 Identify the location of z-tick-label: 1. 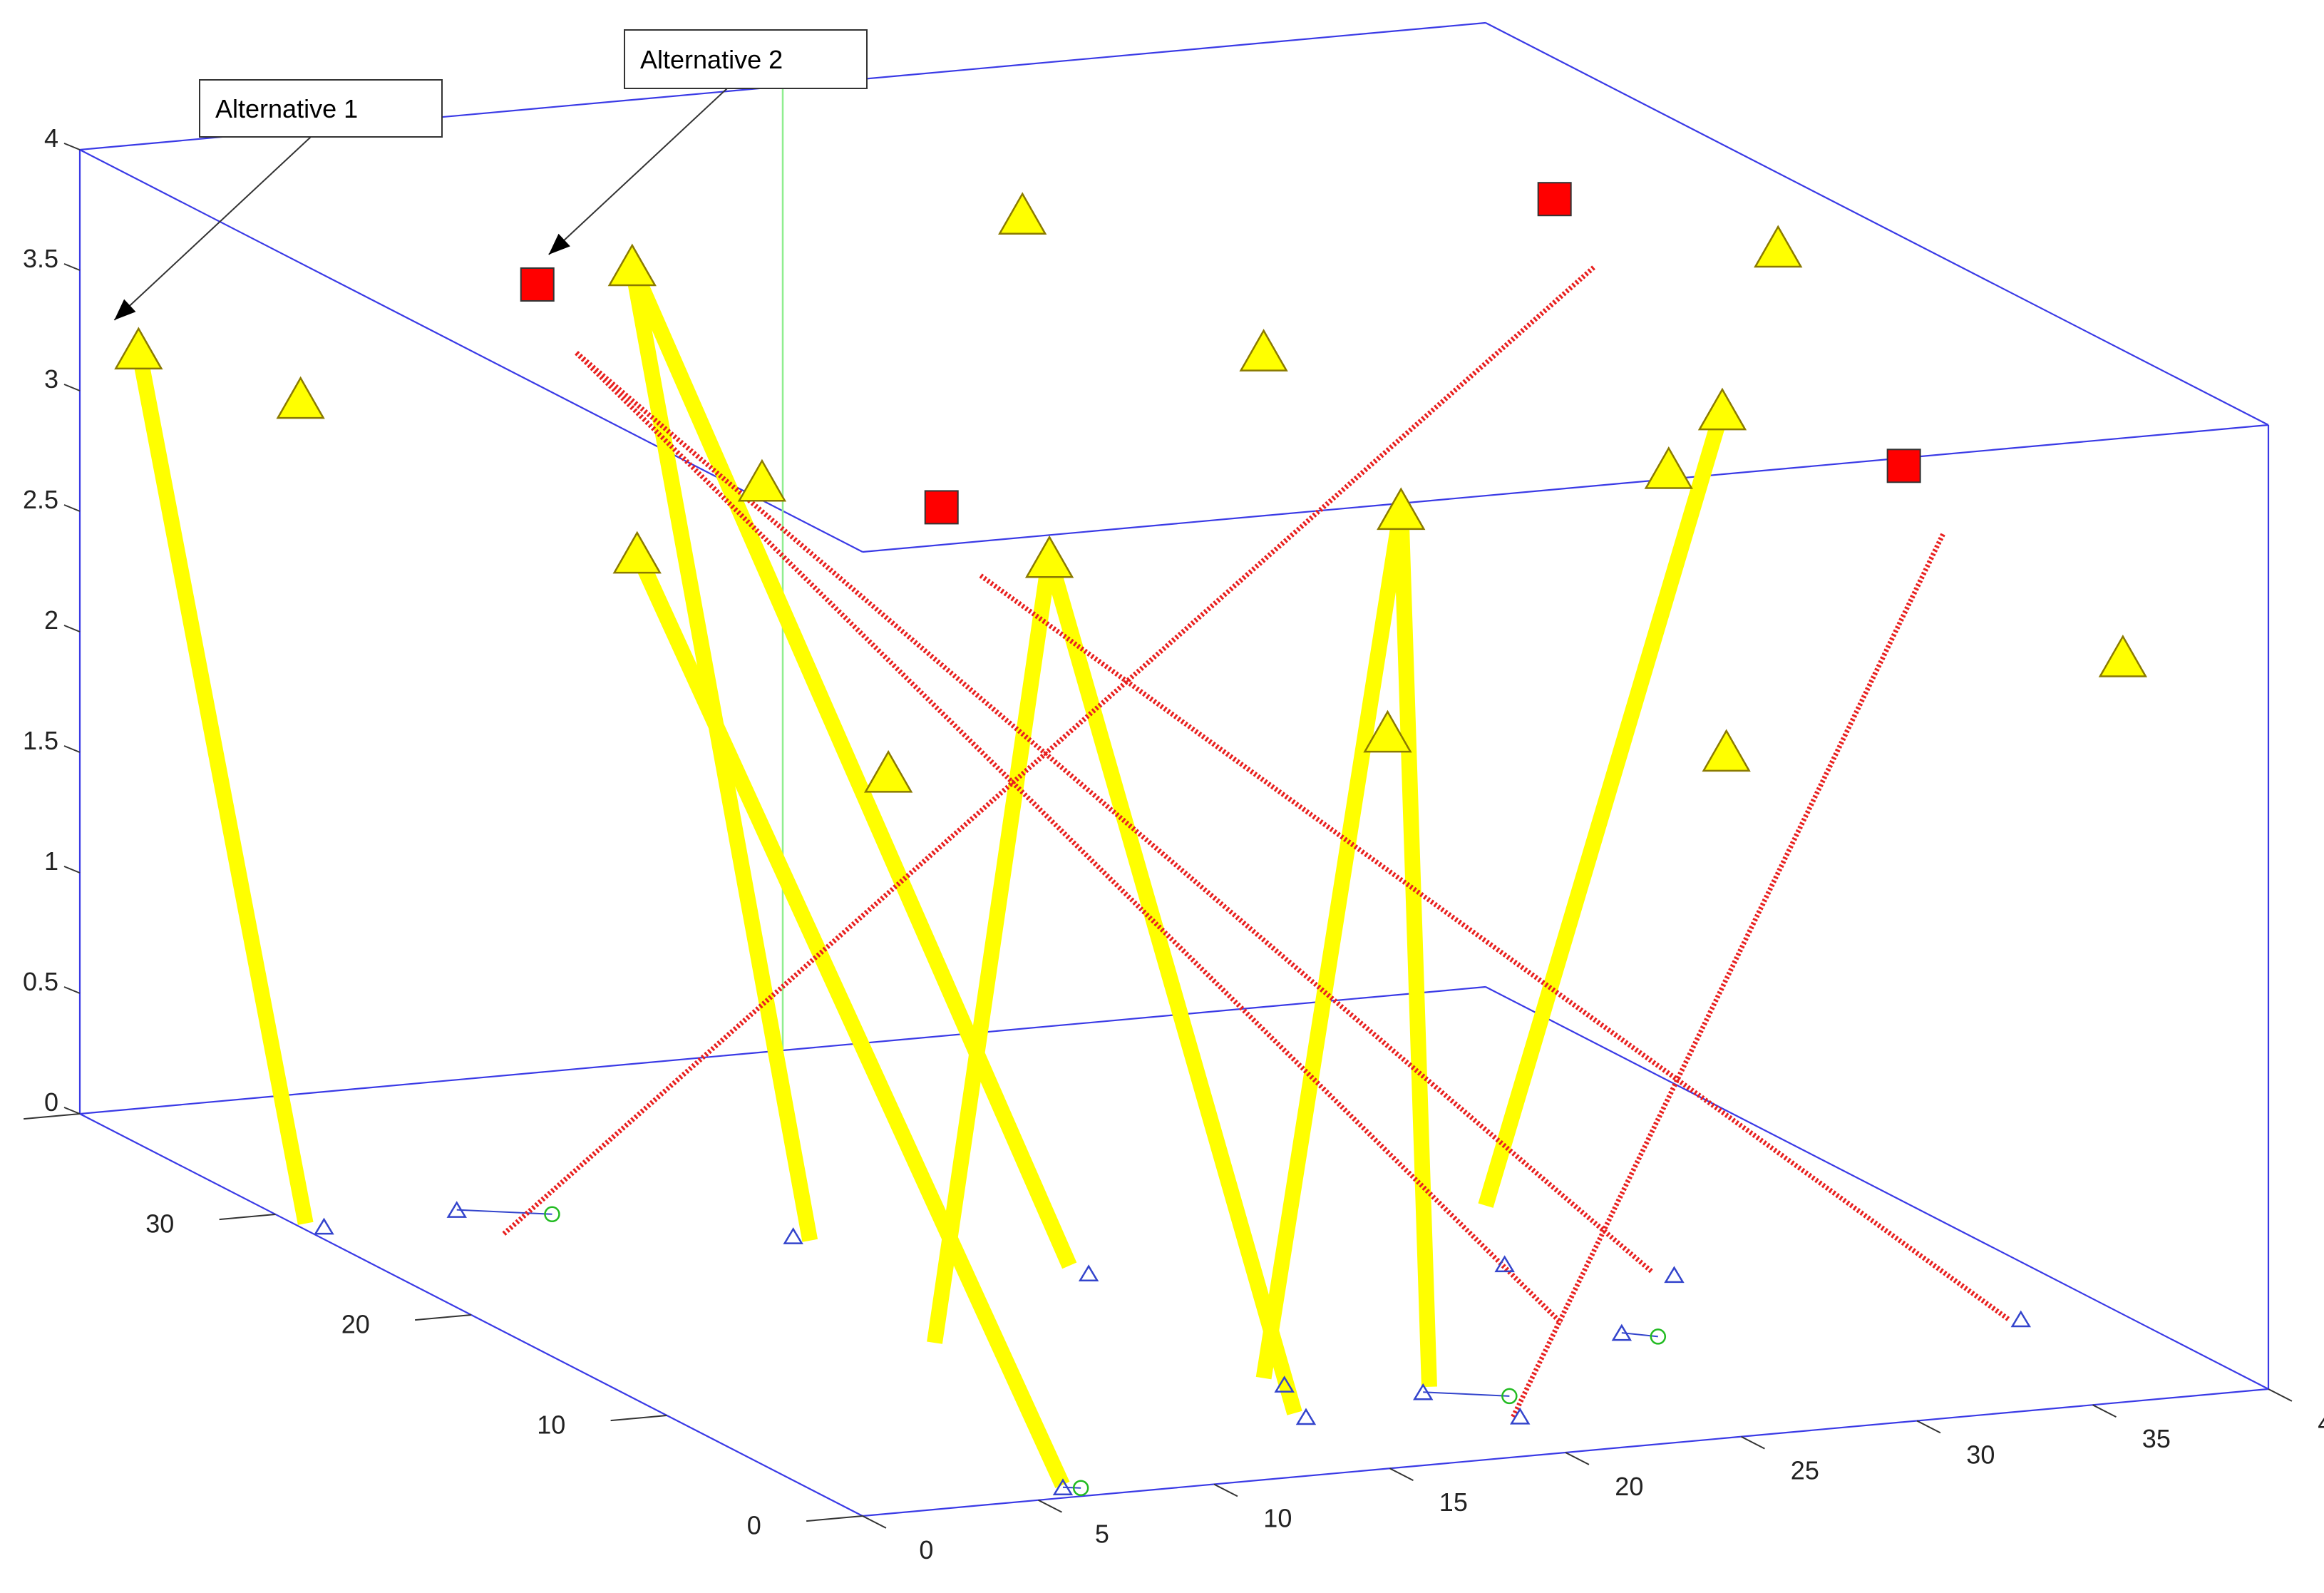
(51, 861).